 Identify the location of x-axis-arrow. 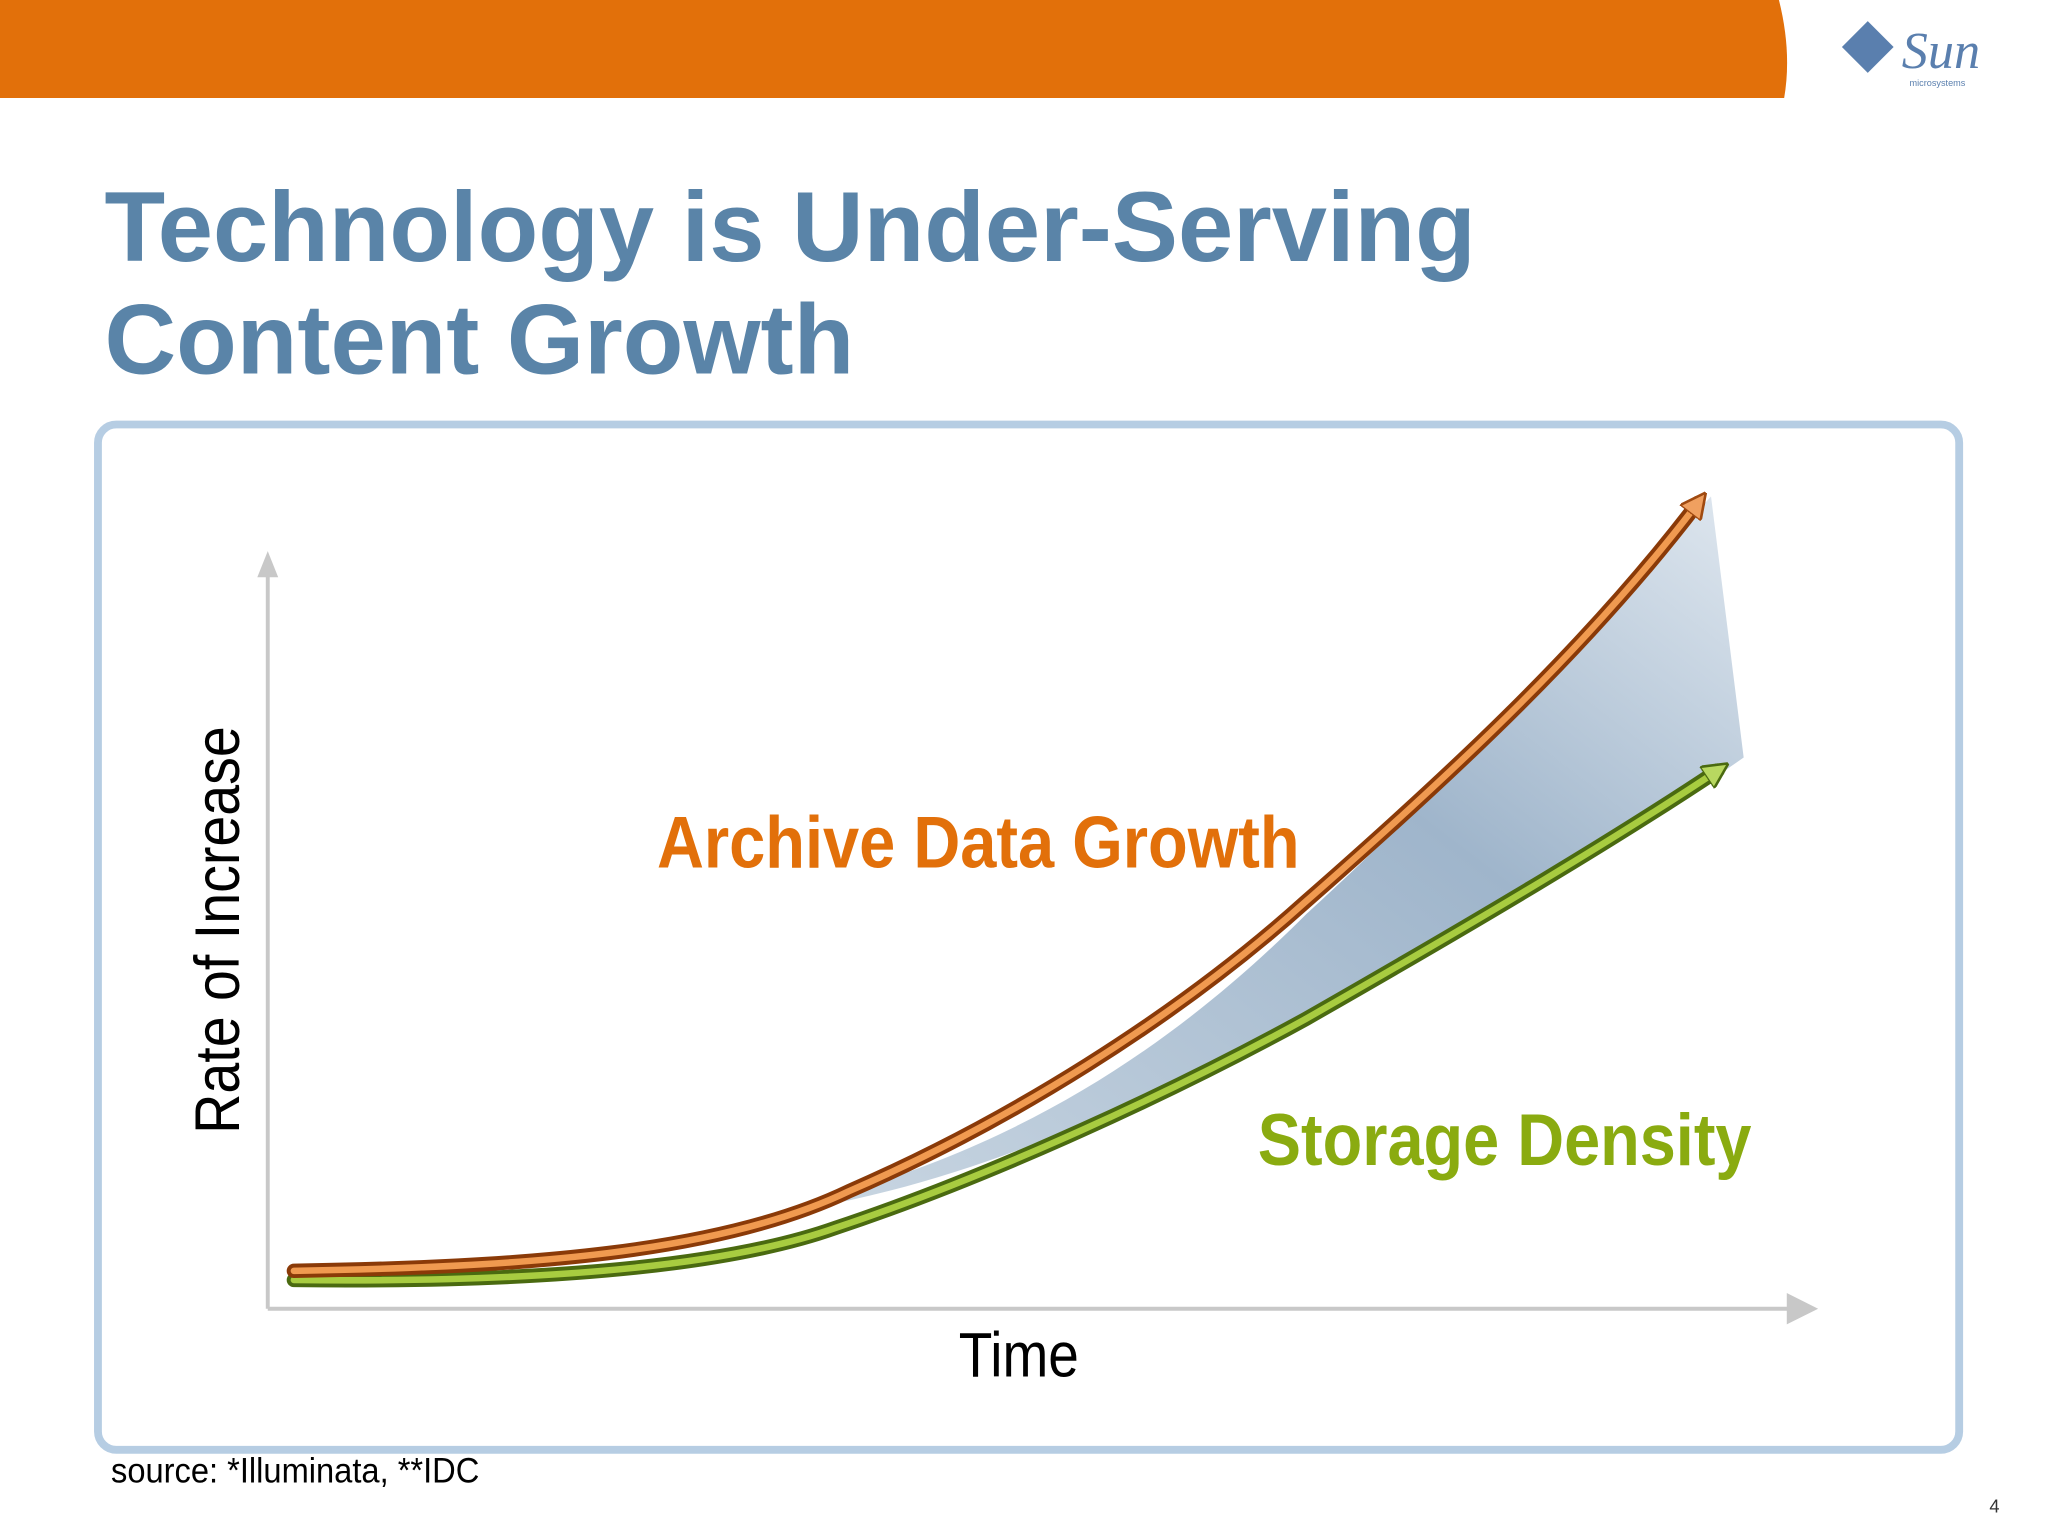
(1802, 1309).